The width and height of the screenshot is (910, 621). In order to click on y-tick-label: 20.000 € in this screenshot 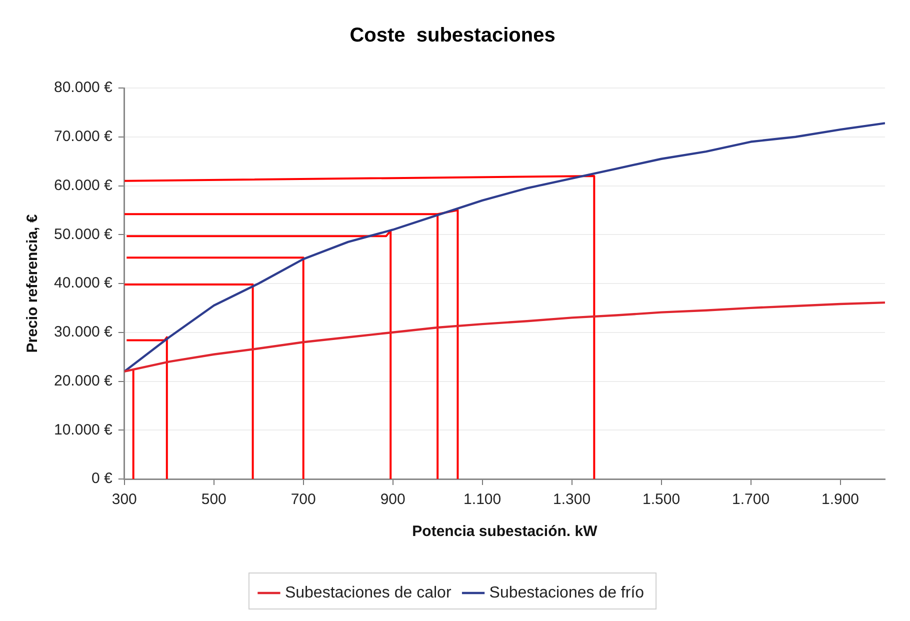, I will do `click(84, 381)`.